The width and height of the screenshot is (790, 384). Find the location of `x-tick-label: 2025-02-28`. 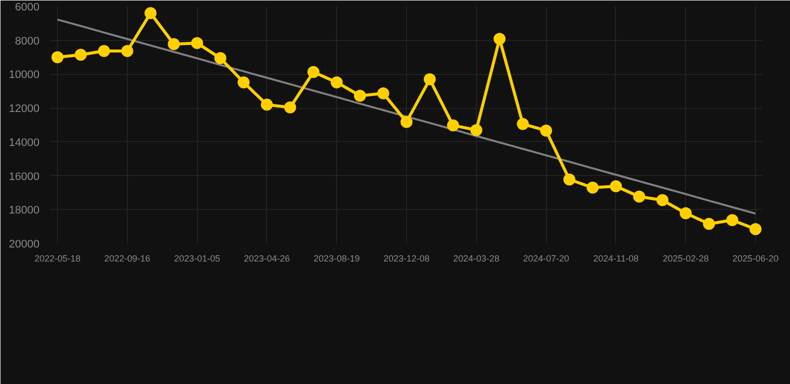

x-tick-label: 2025-02-28 is located at coordinates (685, 259).